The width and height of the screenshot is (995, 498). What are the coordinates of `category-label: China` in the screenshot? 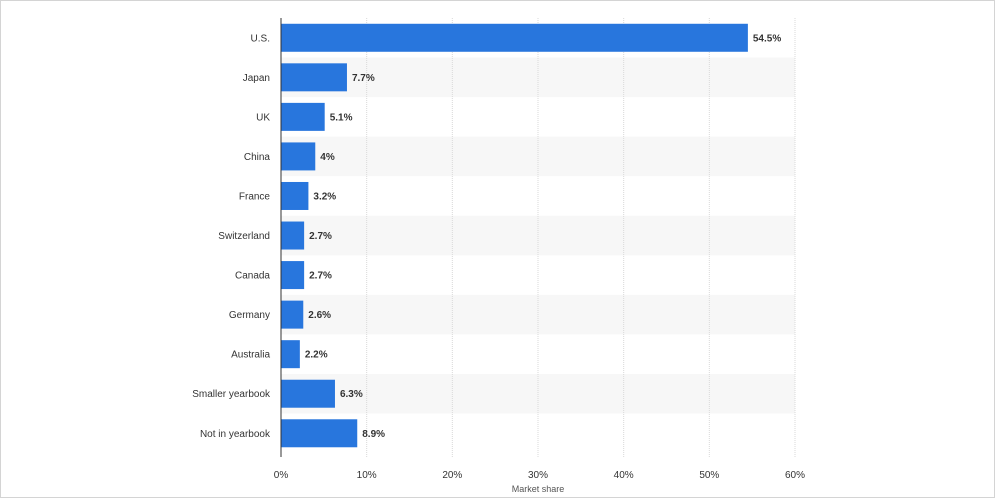 It's located at (257, 157).